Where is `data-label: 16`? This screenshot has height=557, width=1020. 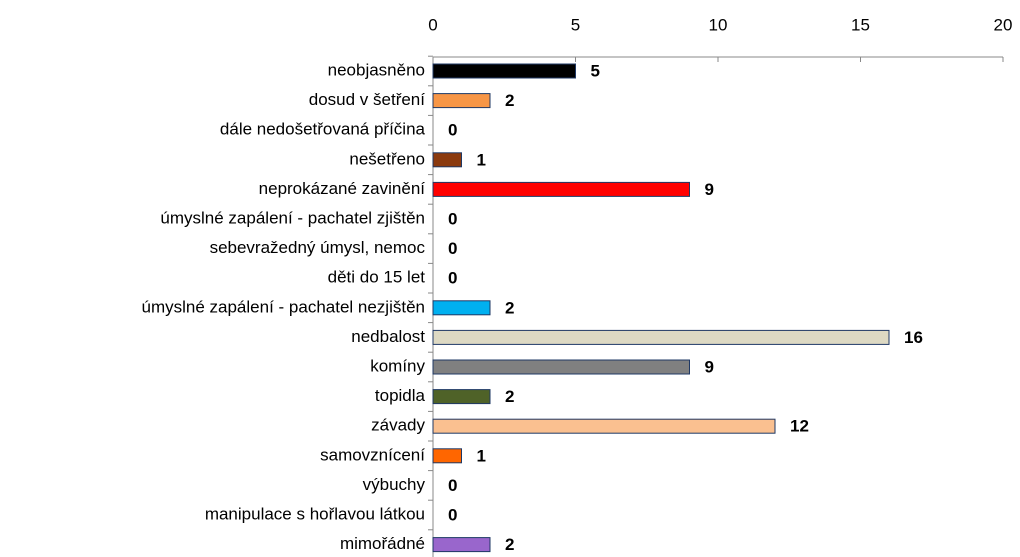 data-label: 16 is located at coordinates (913, 337).